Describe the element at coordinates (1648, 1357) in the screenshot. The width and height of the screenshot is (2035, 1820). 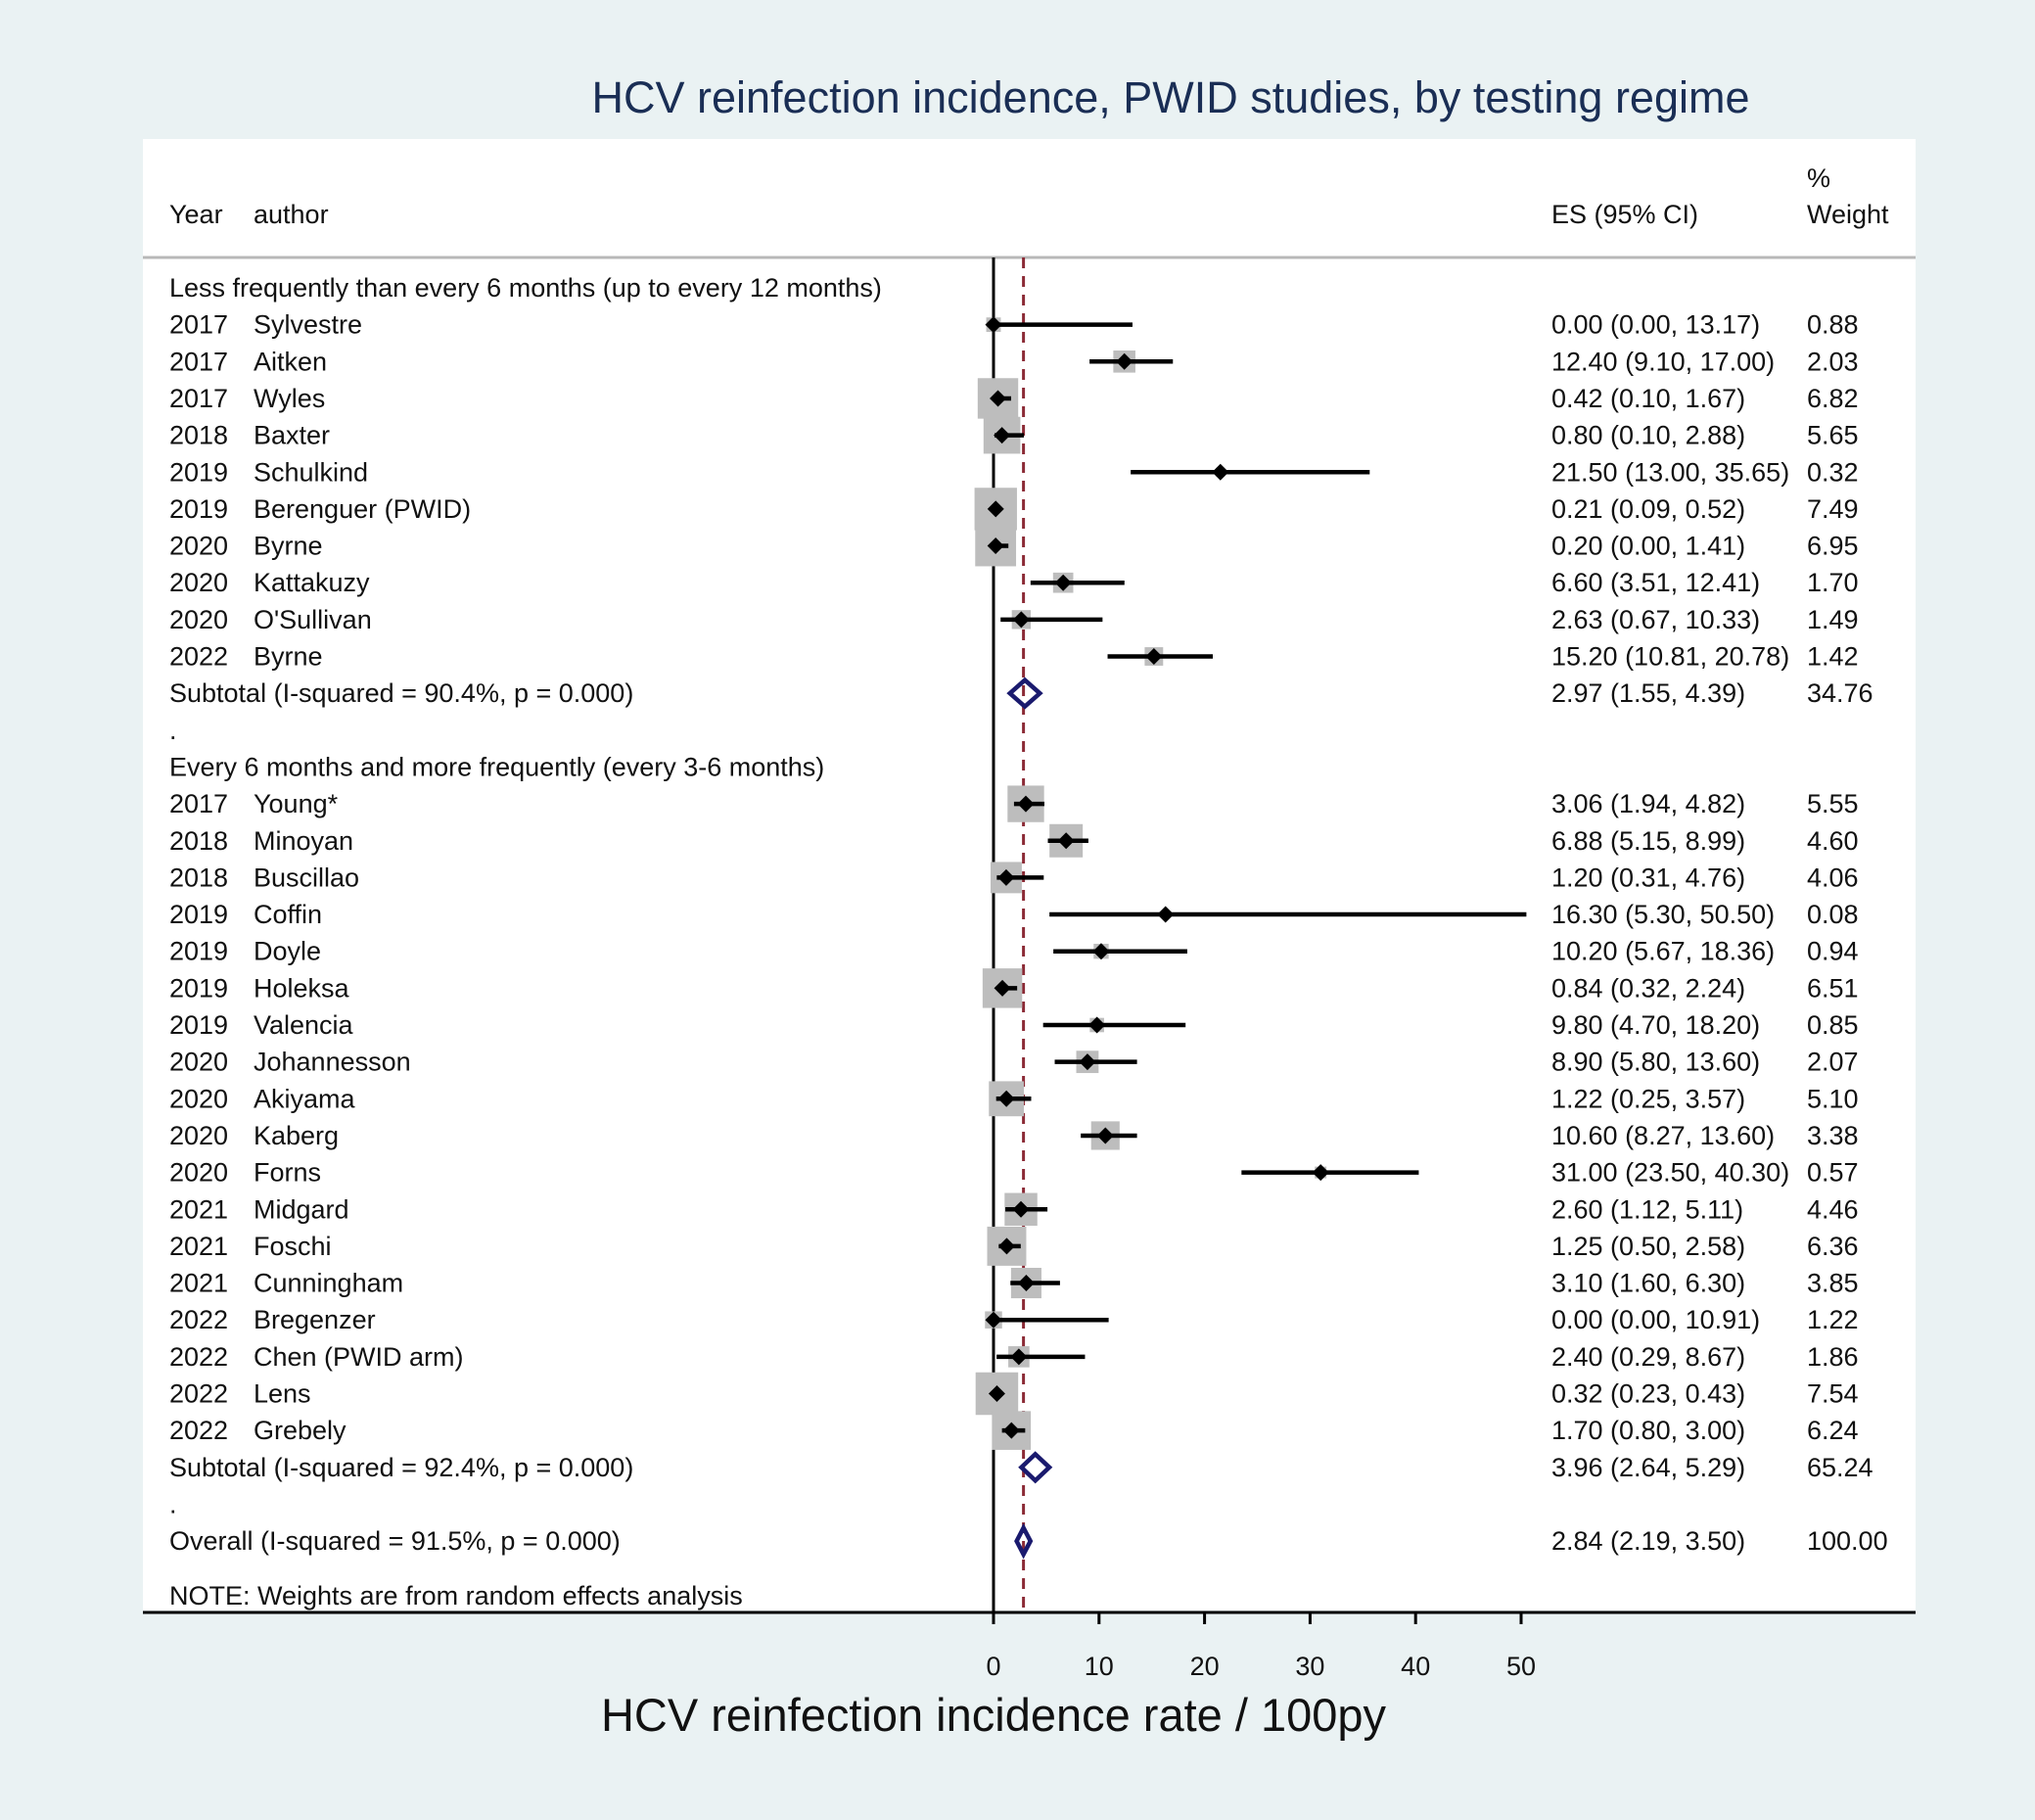
I see `es-ci-text: 2.40 (0.29, 8.67)` at that location.